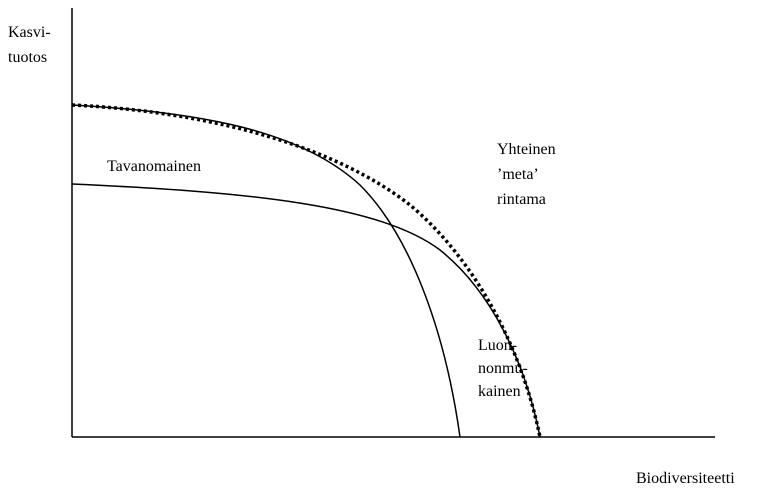 This screenshot has width=767, height=490. What do you see at coordinates (521, 199) in the screenshot?
I see `curve-label: rintama` at bounding box center [521, 199].